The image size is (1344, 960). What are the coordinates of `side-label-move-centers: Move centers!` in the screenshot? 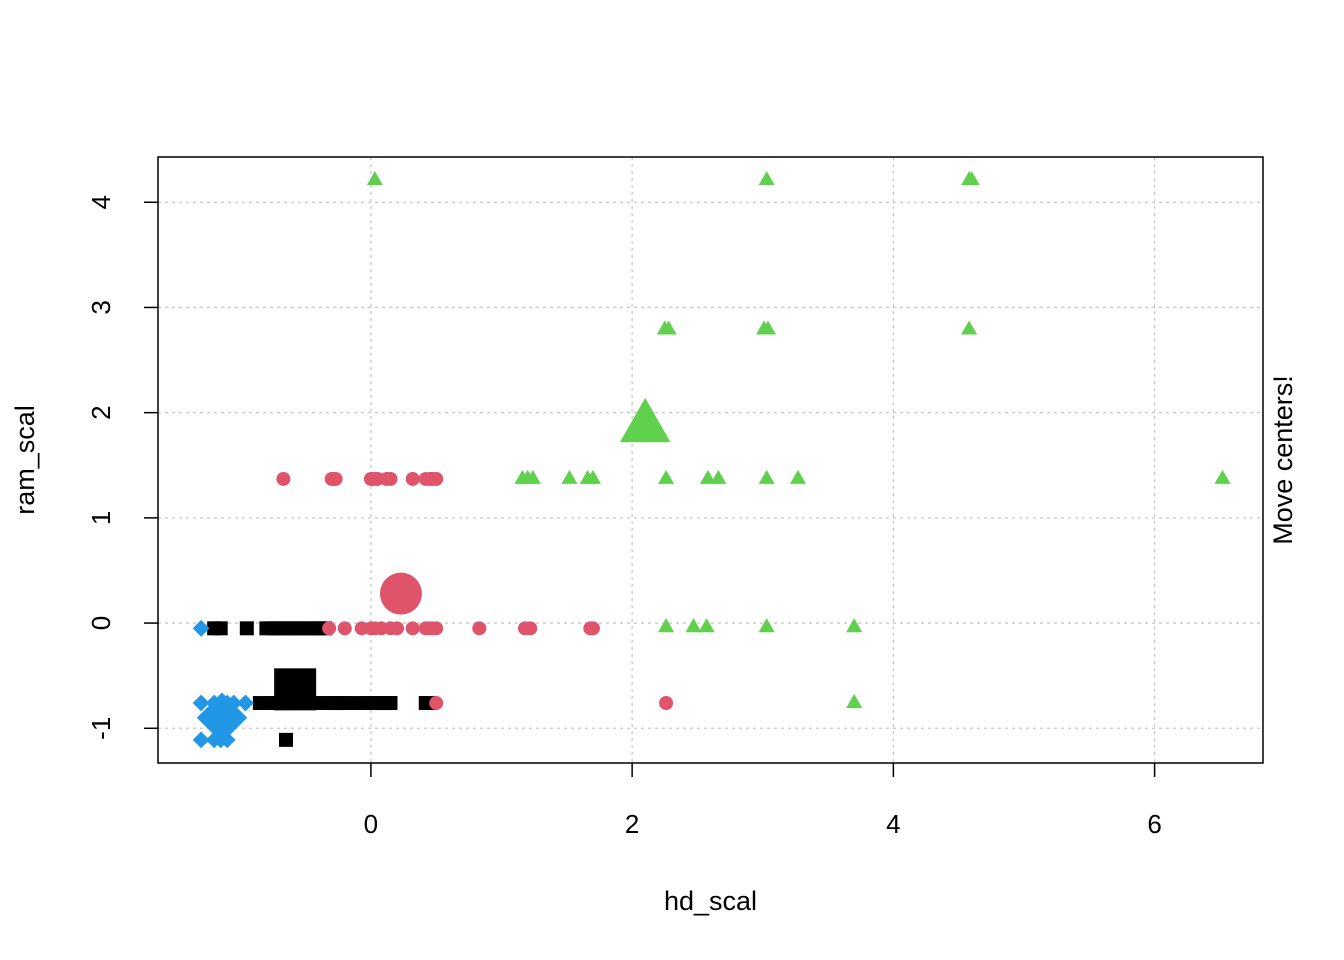 It's located at (1283, 460).